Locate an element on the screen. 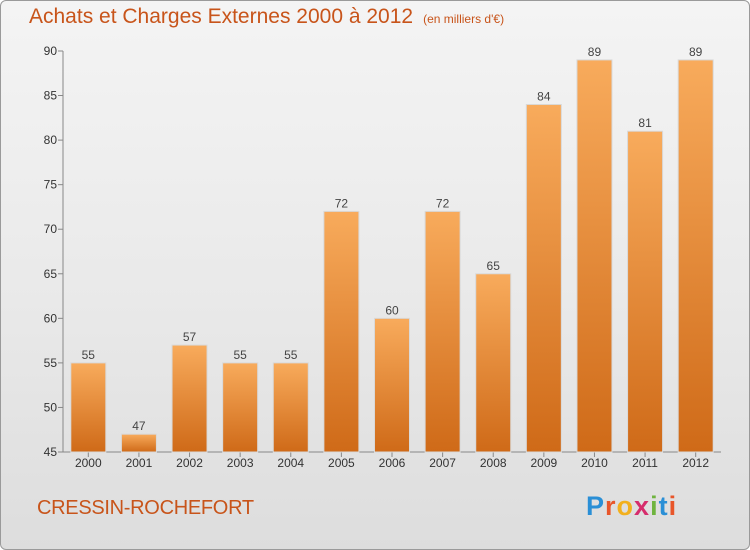 The width and height of the screenshot is (750, 550). x-tick-label: 2001 is located at coordinates (139, 463).